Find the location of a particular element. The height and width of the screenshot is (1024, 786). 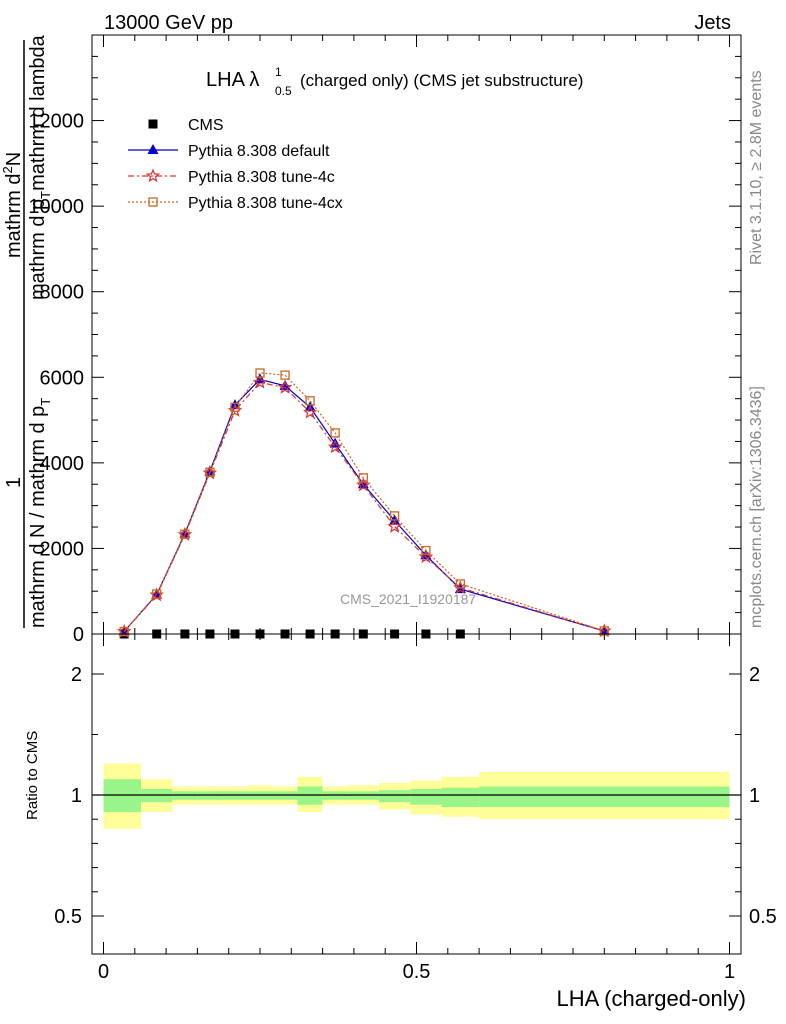

legend-label: Pythia 8.308 tune-4c is located at coordinates (261, 177).